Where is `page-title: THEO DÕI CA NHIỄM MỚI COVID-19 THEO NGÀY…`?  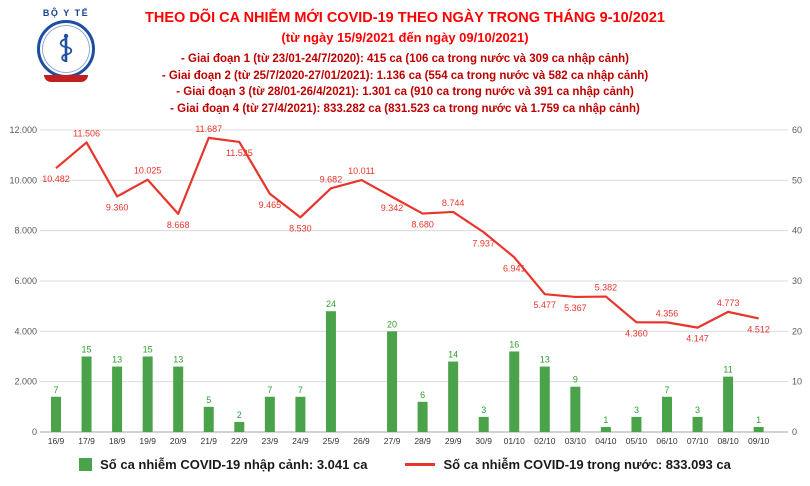 page-title: THEO DÕI CA NHIỄM MỚI COVID-19 THEO NGÀY… is located at coordinates (405, 18).